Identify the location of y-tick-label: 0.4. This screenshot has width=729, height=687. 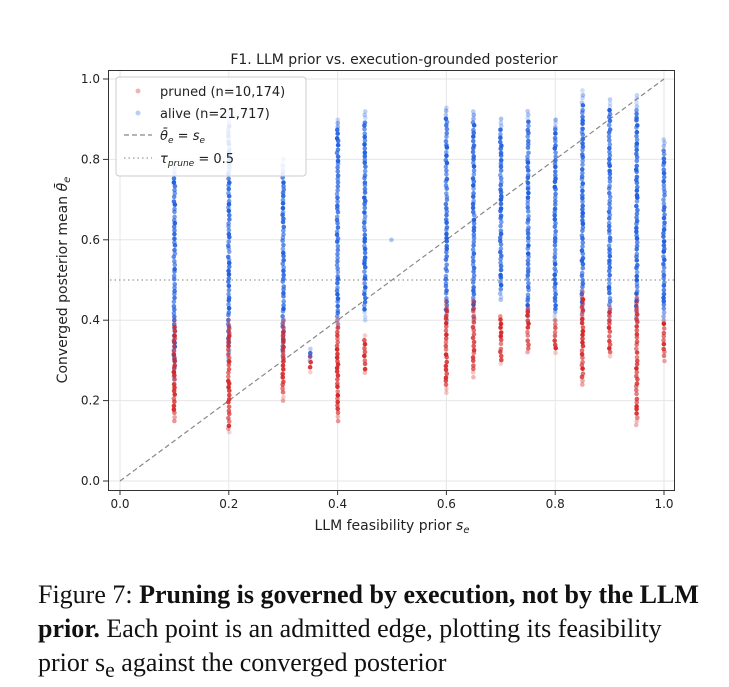
(90, 320).